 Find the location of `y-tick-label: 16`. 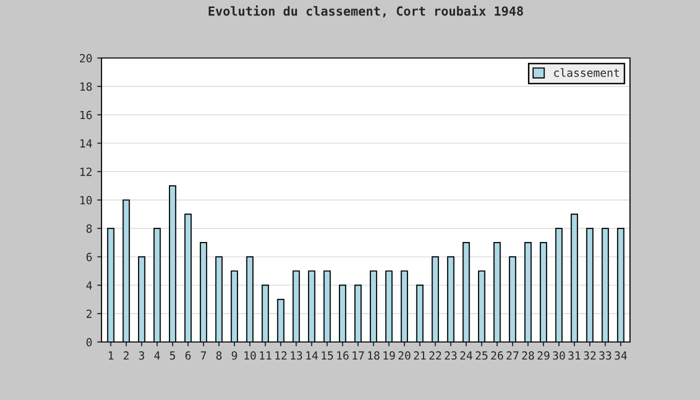

y-tick-label: 16 is located at coordinates (86, 115).